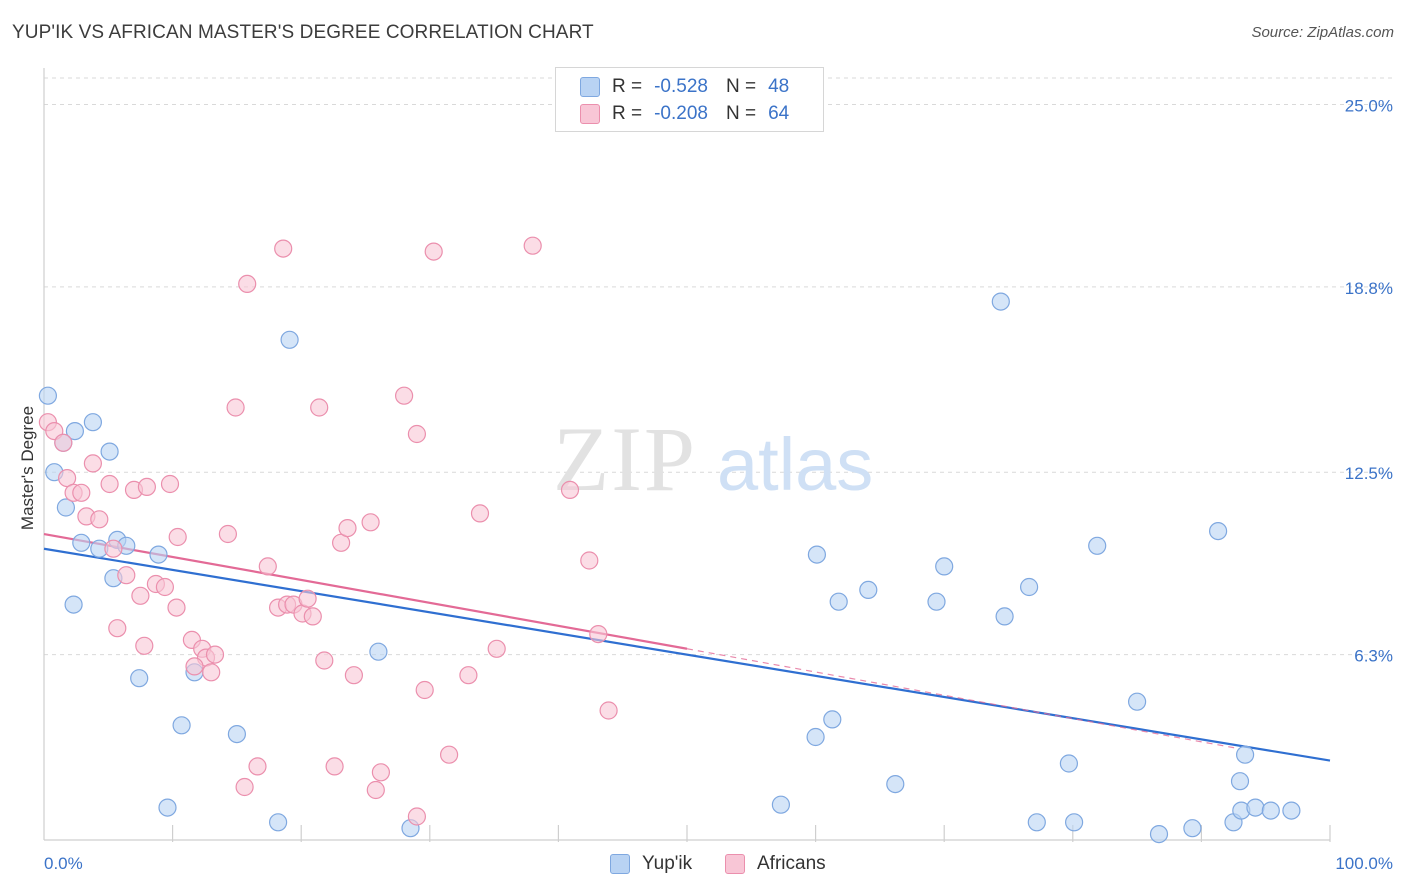 The width and height of the screenshot is (1406, 892). I want to click on legend-n-label: N =, so click(741, 113).